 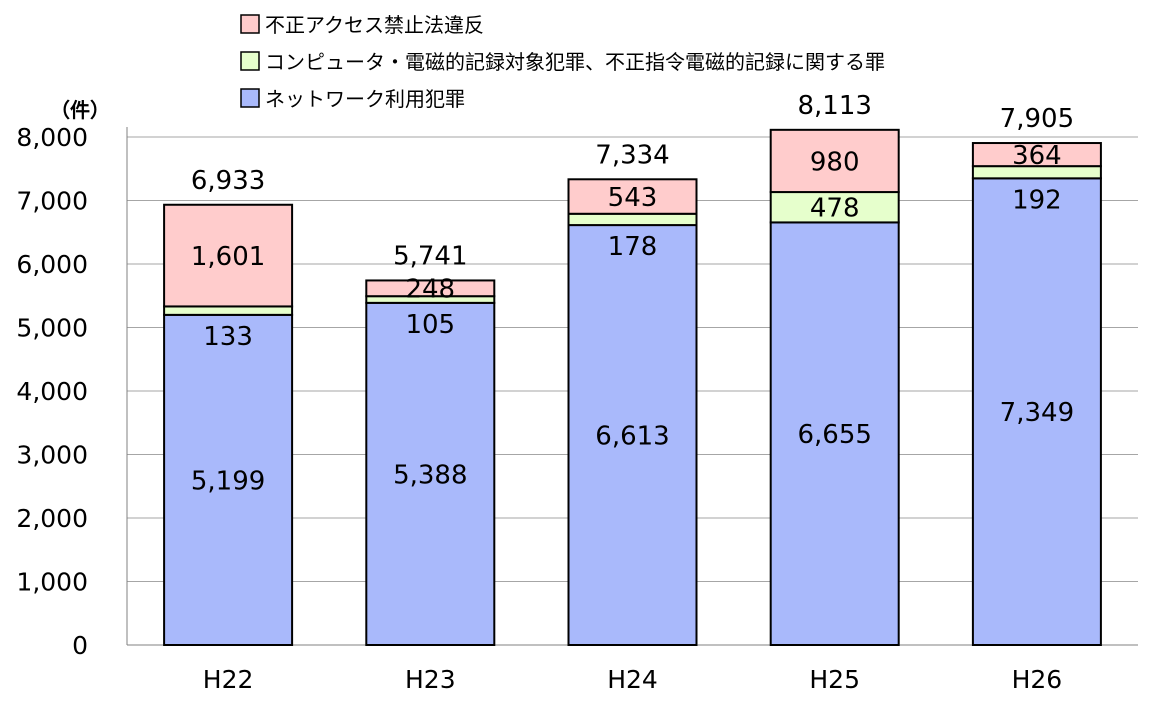 I want to click on x-tick-label: H22, so click(x=228, y=679).